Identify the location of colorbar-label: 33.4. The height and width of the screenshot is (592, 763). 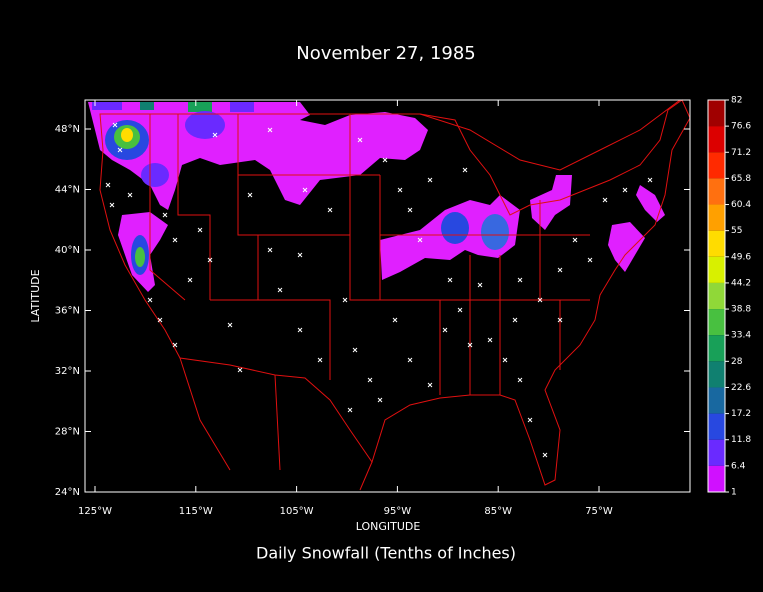
(741, 336).